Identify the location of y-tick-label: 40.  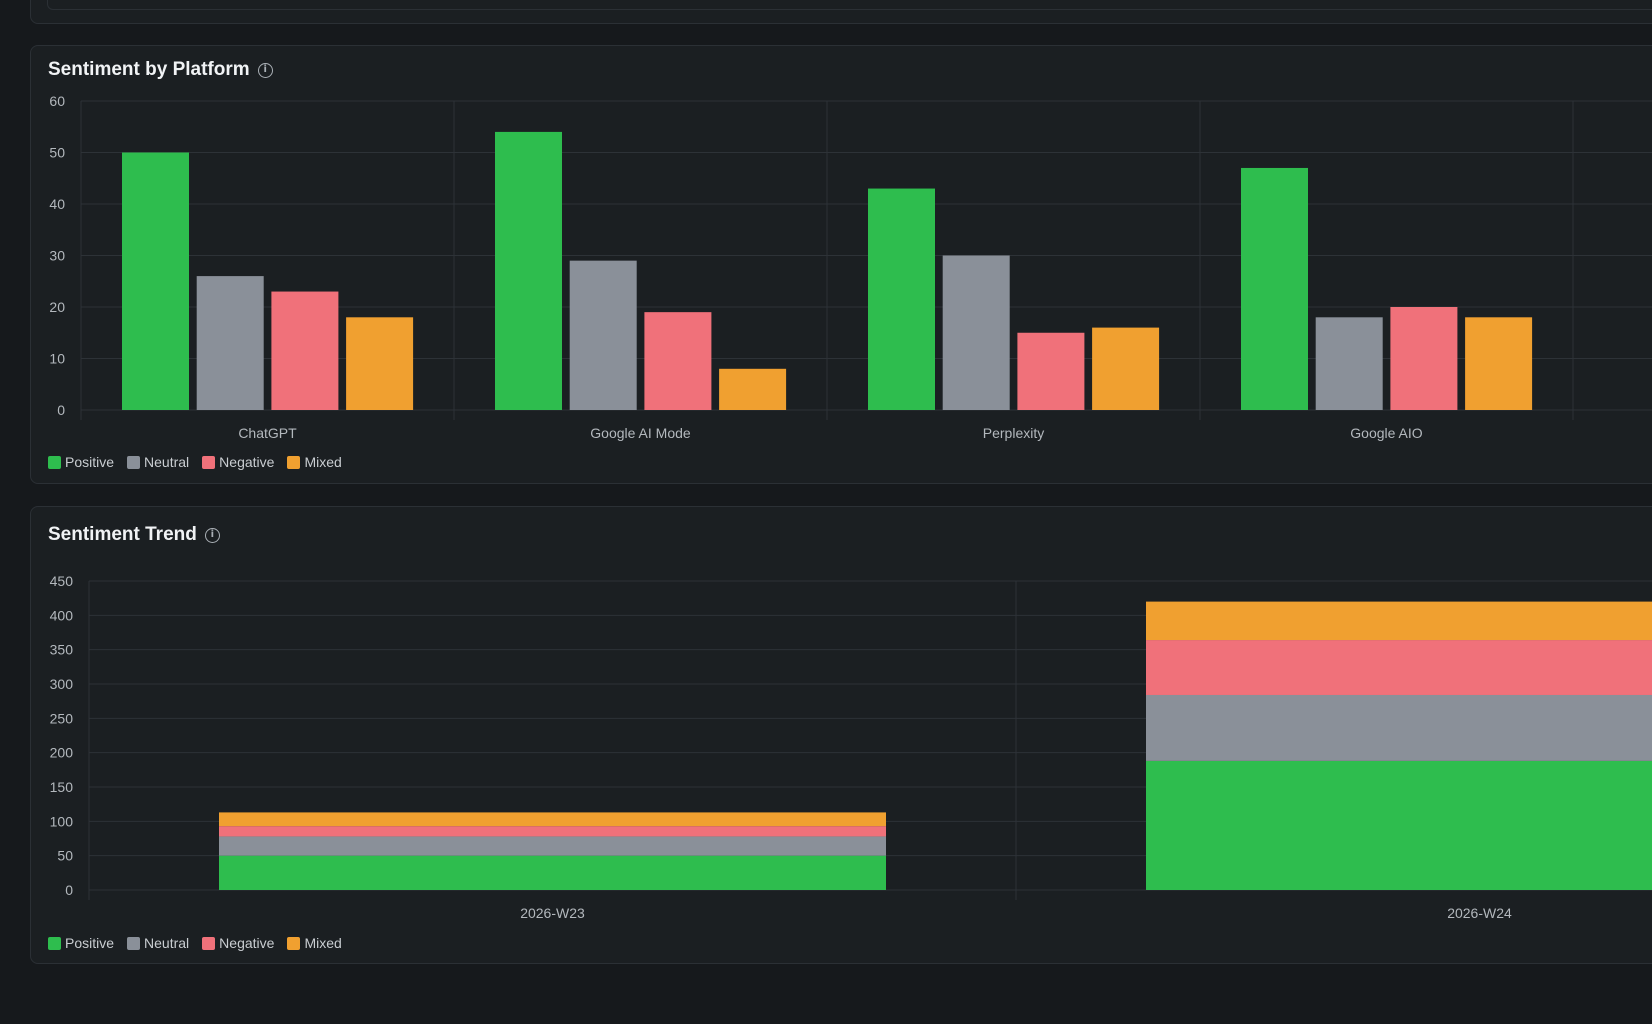
(57, 204).